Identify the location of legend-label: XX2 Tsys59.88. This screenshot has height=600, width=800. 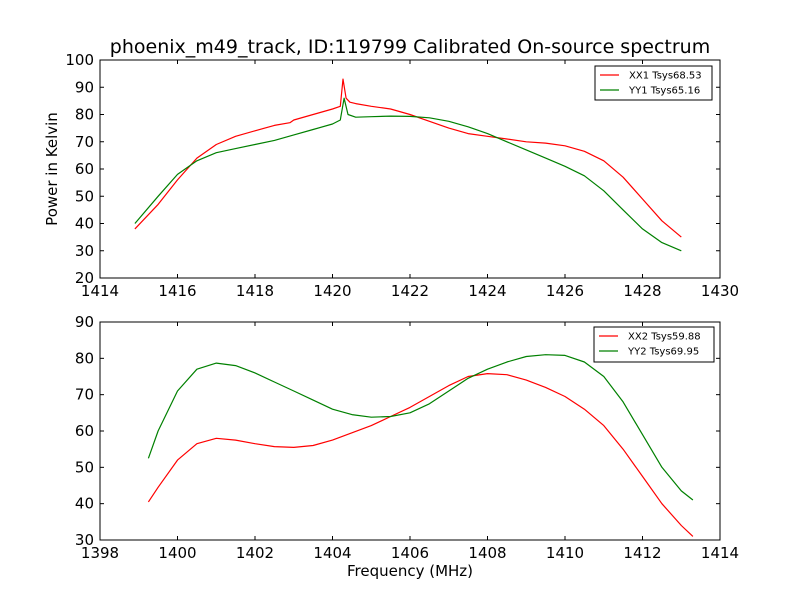
(664, 337).